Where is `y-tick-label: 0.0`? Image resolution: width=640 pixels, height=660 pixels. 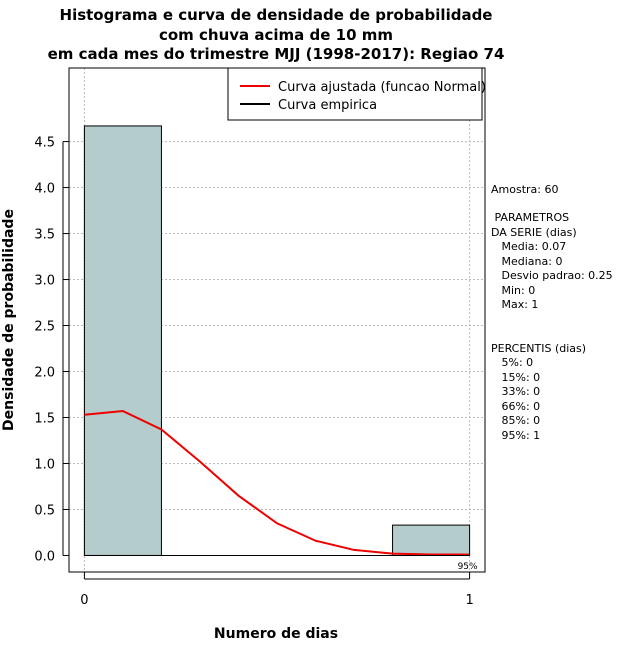
y-tick-label: 0.0 is located at coordinates (44, 556).